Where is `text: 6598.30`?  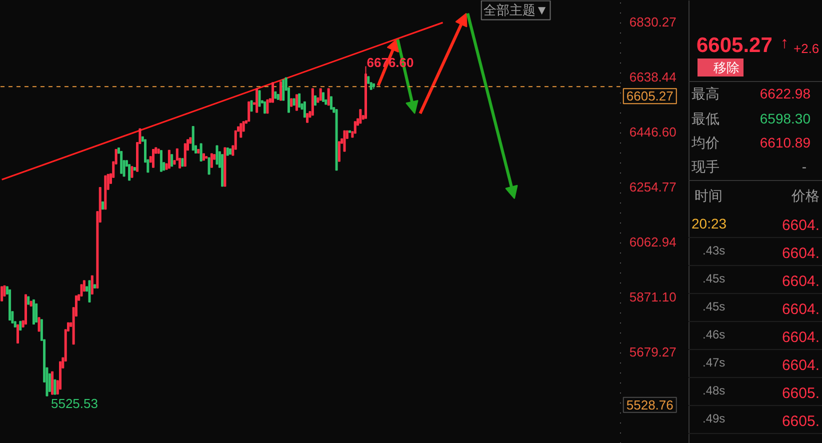 text: 6598.30 is located at coordinates (785, 118).